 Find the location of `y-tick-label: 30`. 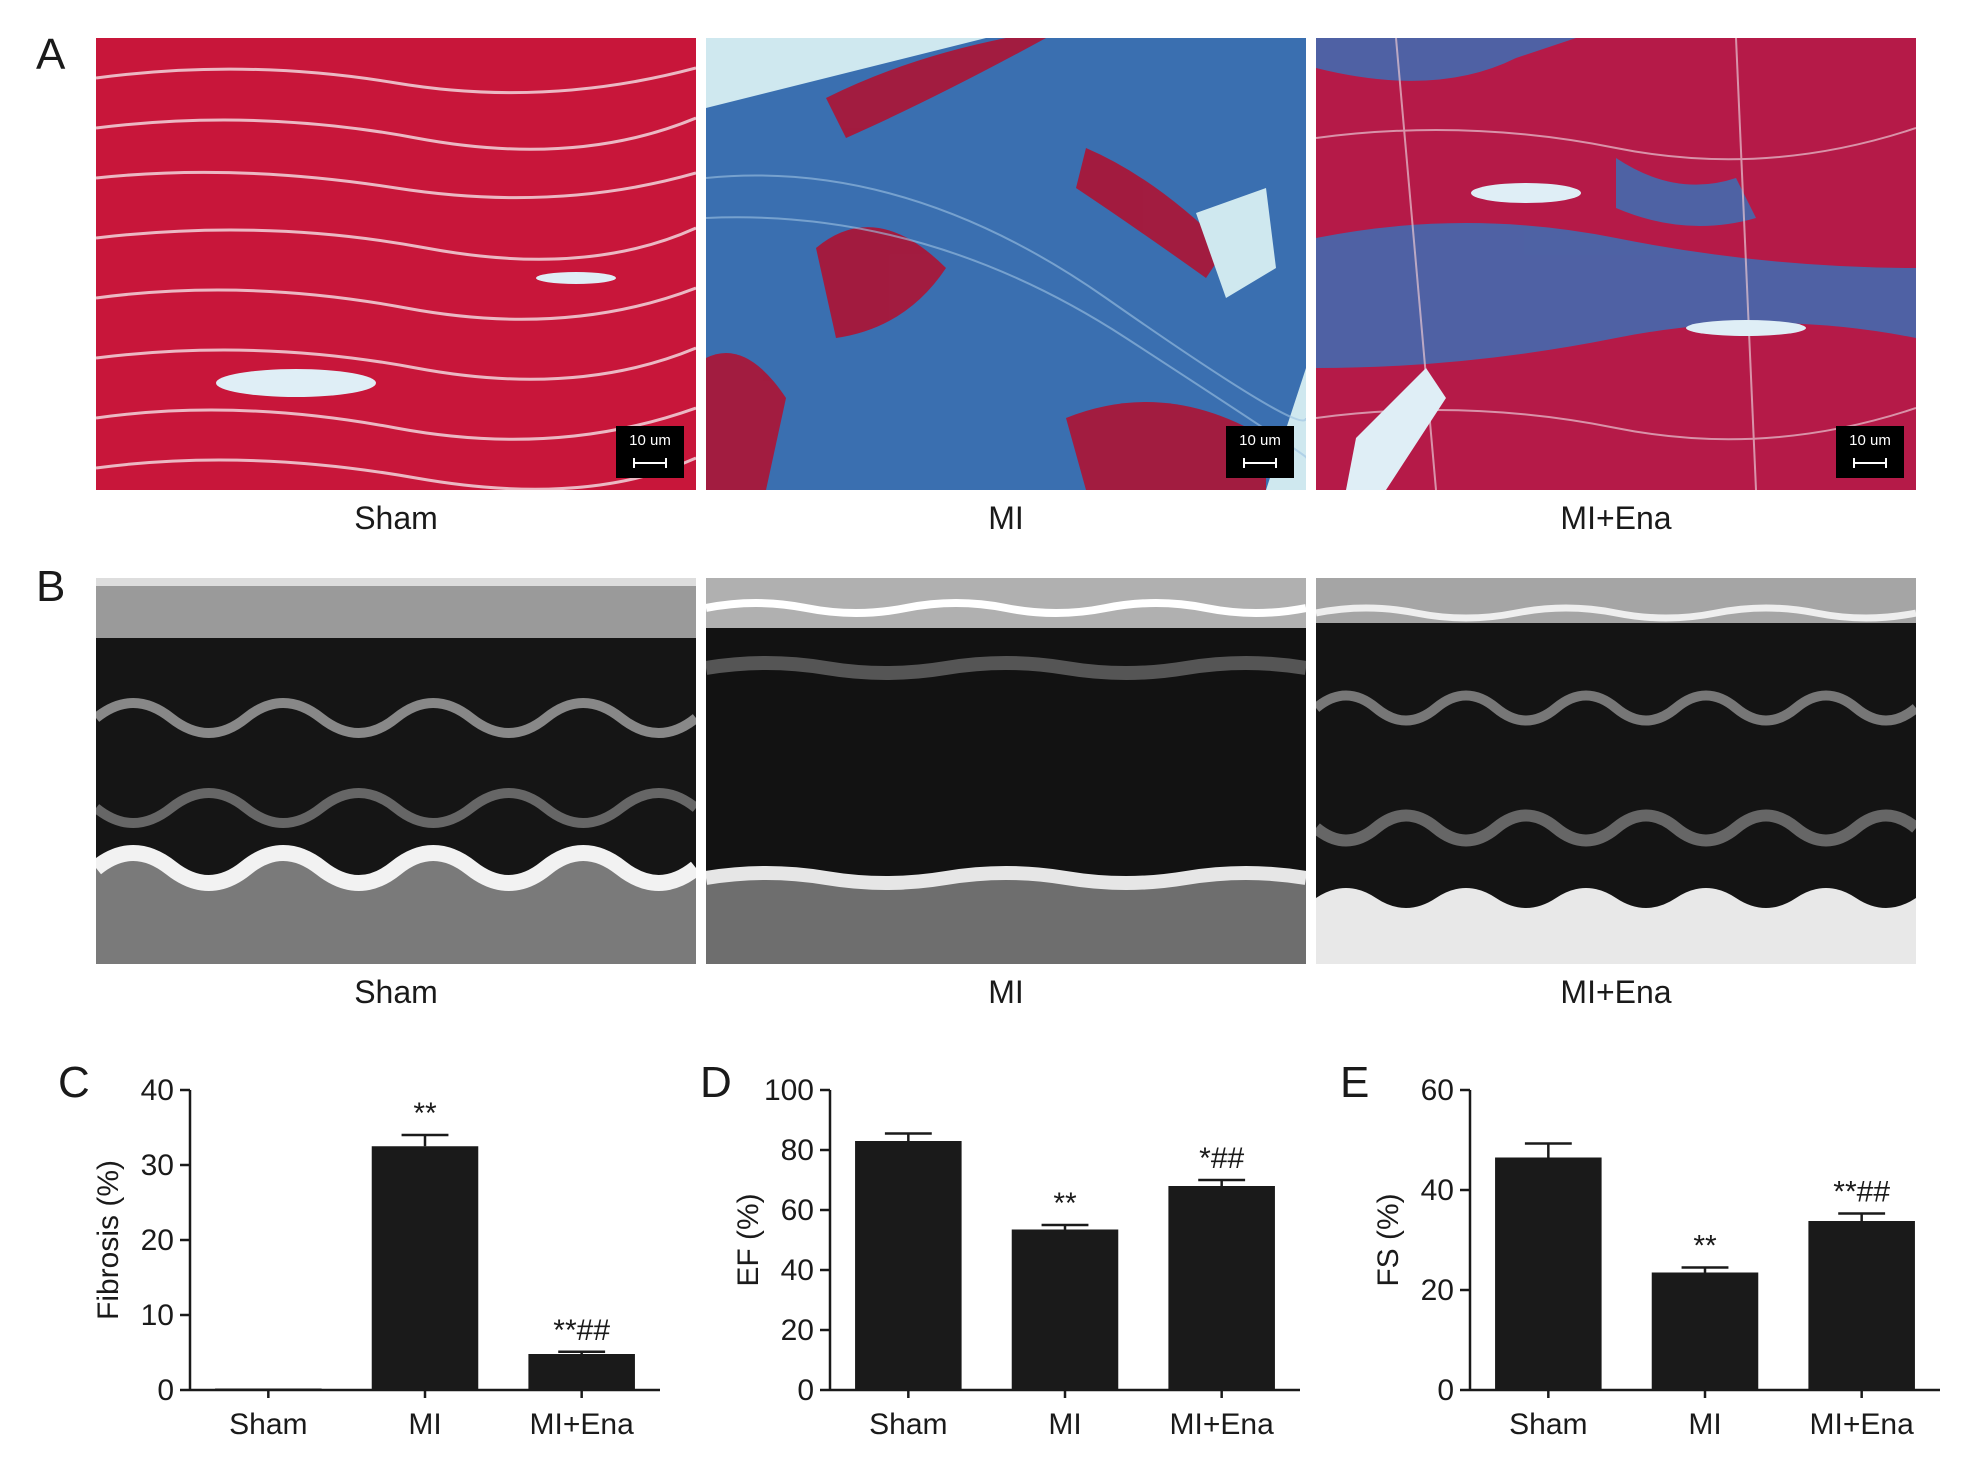

y-tick-label: 30 is located at coordinates (157, 1165).